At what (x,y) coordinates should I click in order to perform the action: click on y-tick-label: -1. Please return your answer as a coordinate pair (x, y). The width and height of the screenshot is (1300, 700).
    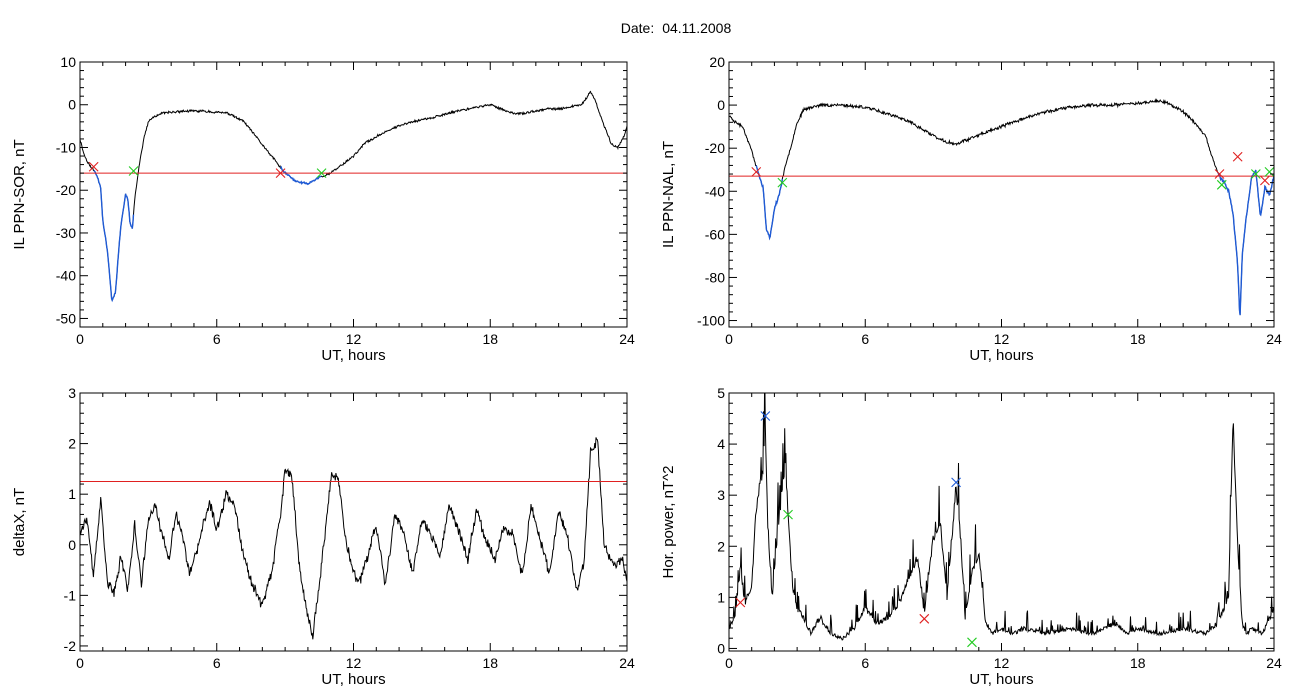
    Looking at the image, I should click on (70, 595).